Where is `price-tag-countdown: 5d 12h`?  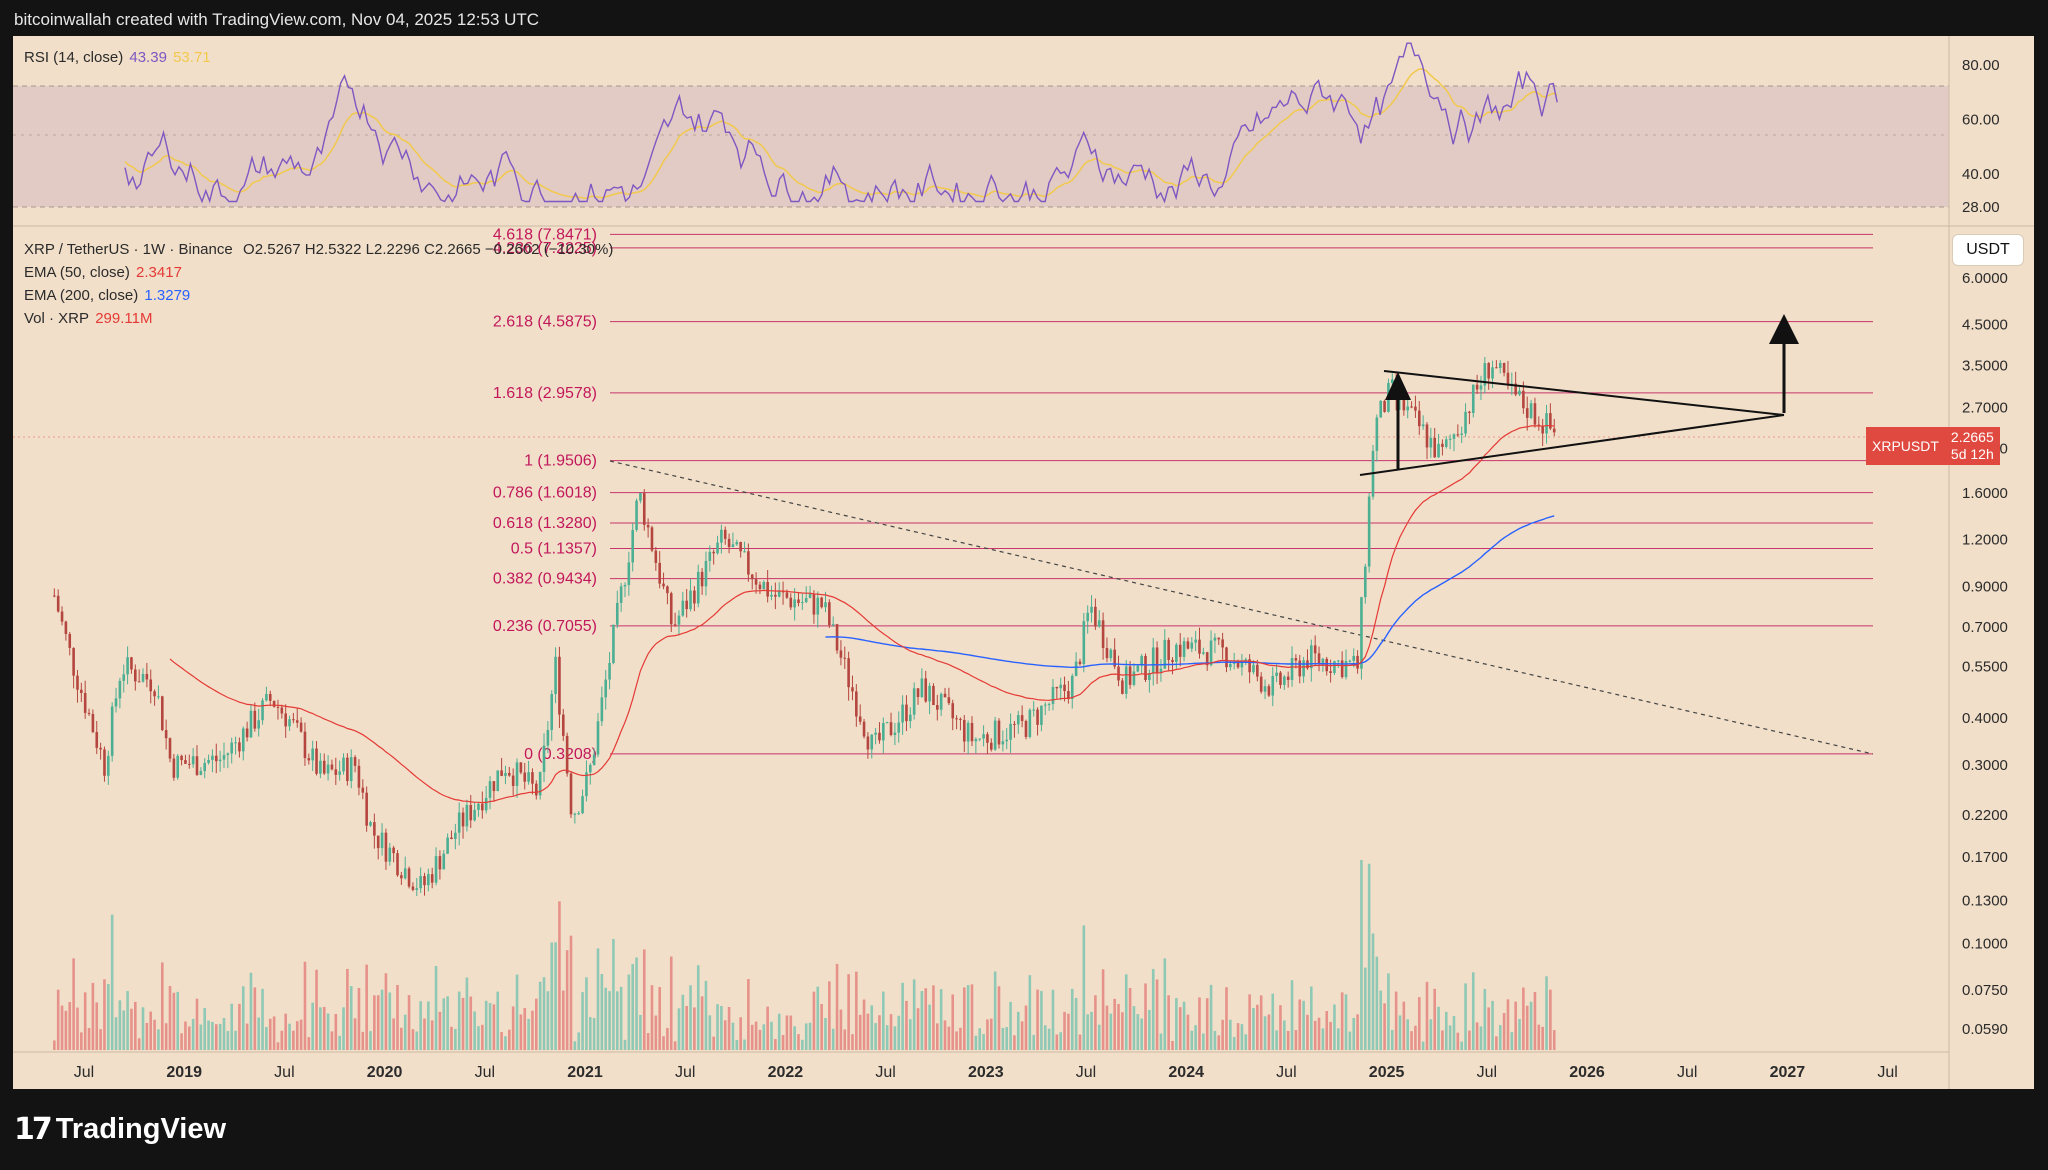 price-tag-countdown: 5d 12h is located at coordinates (1972, 454).